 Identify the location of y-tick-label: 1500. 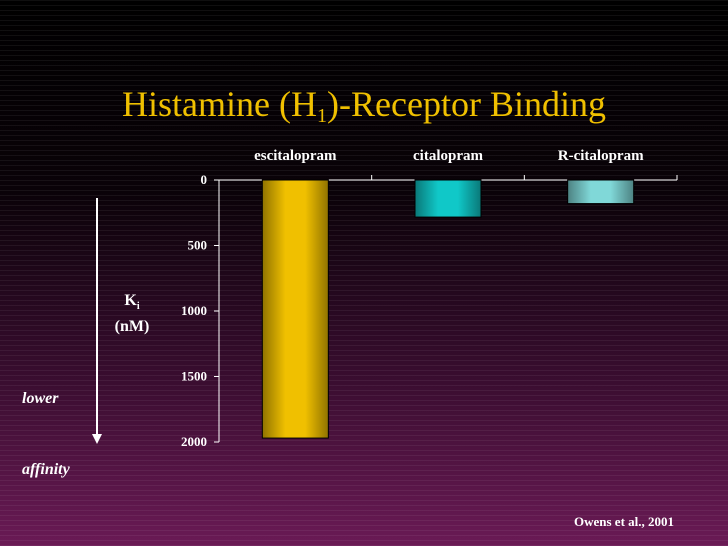
(194, 376).